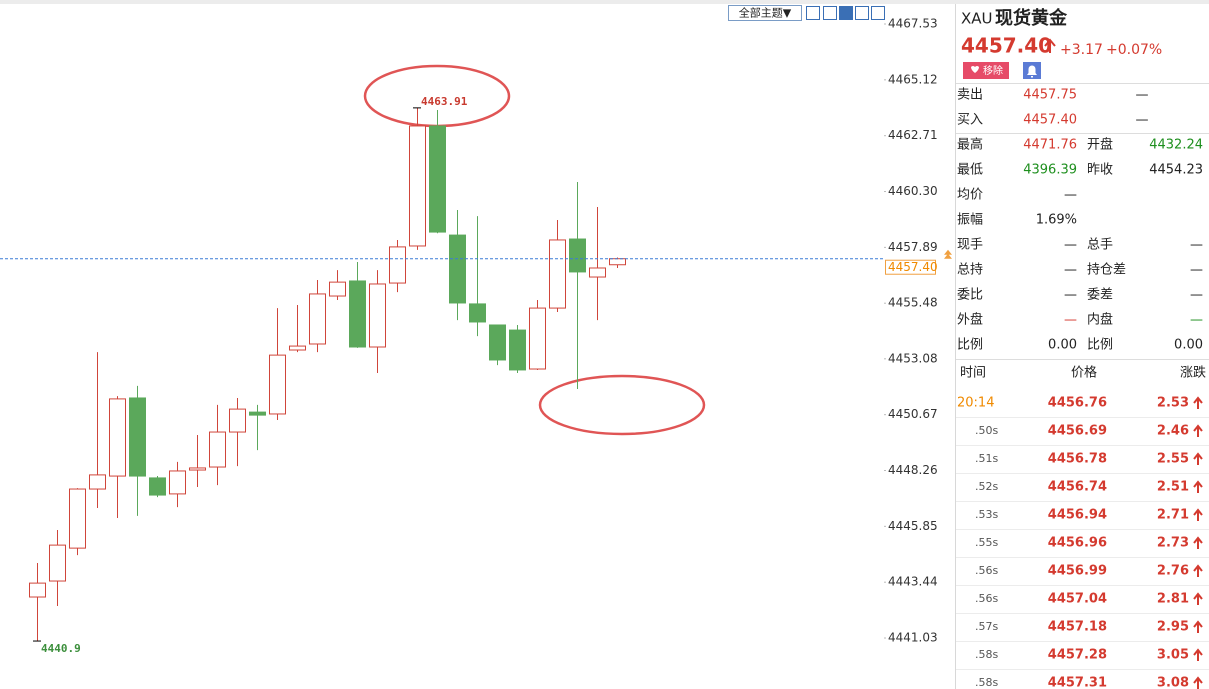 This screenshot has width=1209, height=689. What do you see at coordinates (986, 626) in the screenshot?
I see `trade-time: .57s` at bounding box center [986, 626].